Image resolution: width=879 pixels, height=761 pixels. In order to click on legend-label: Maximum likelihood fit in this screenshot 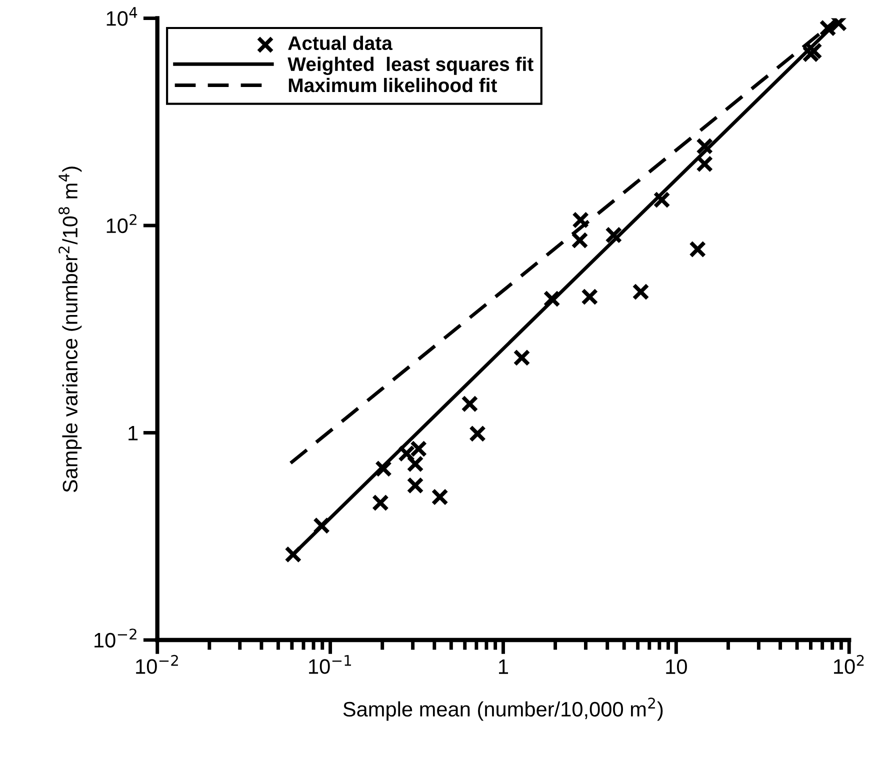, I will do `click(392, 85)`.